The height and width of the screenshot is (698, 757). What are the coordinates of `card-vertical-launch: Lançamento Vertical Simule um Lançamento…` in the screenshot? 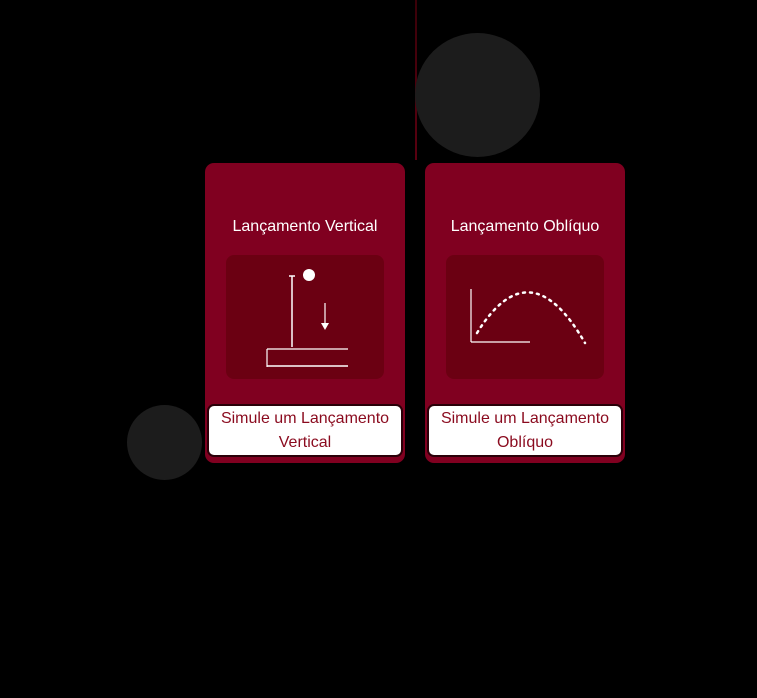 It's located at (305, 313).